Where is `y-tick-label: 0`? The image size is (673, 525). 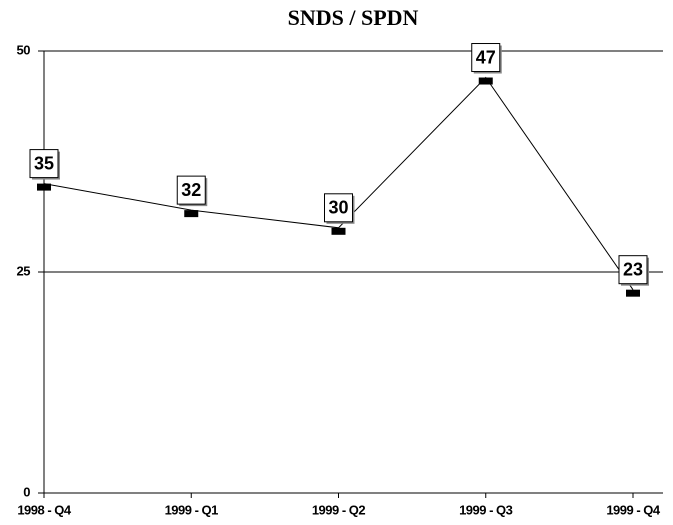
y-tick-label: 0 is located at coordinates (26, 491).